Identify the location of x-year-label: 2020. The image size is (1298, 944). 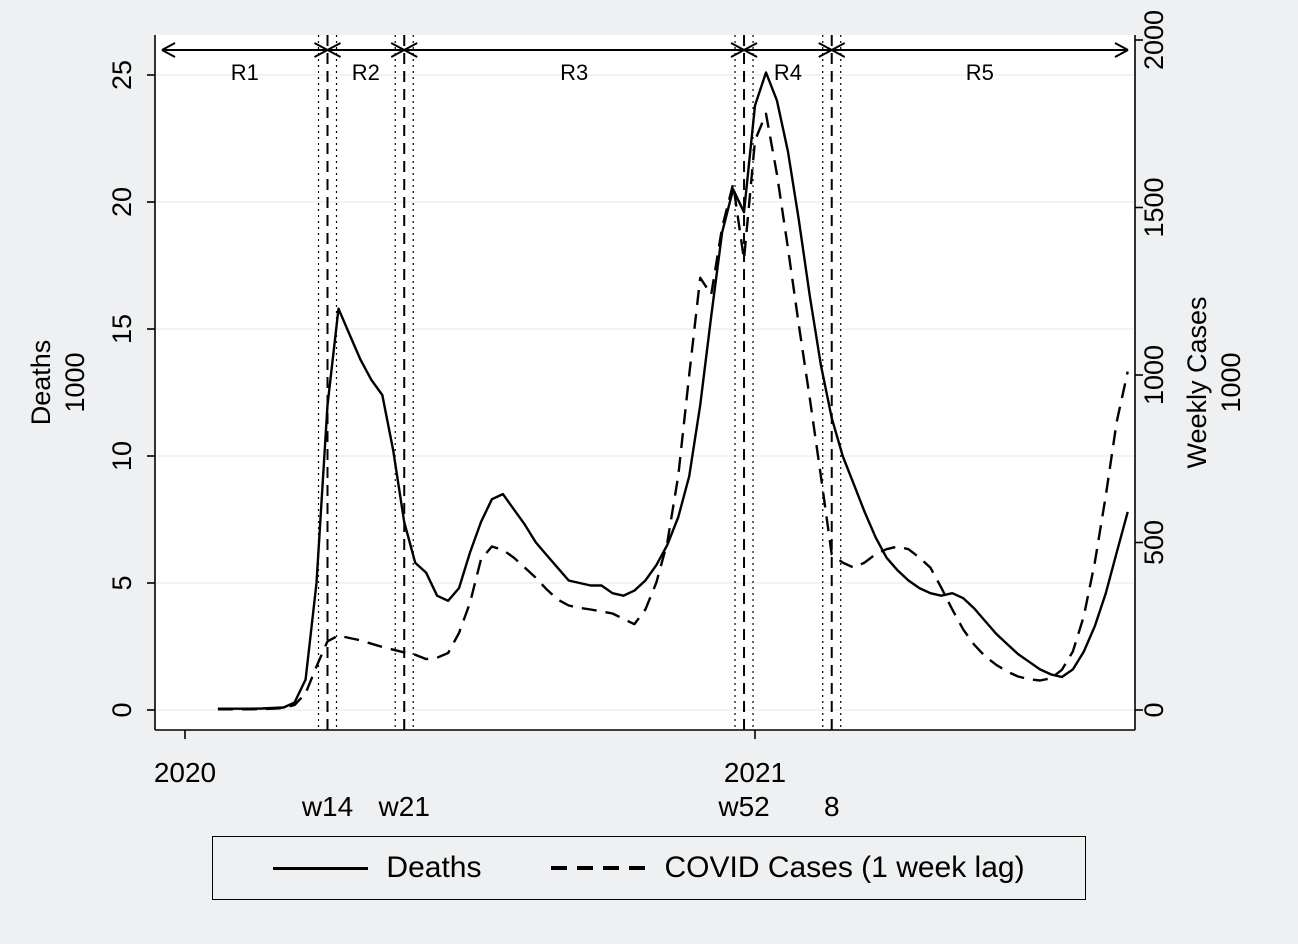
(185, 772).